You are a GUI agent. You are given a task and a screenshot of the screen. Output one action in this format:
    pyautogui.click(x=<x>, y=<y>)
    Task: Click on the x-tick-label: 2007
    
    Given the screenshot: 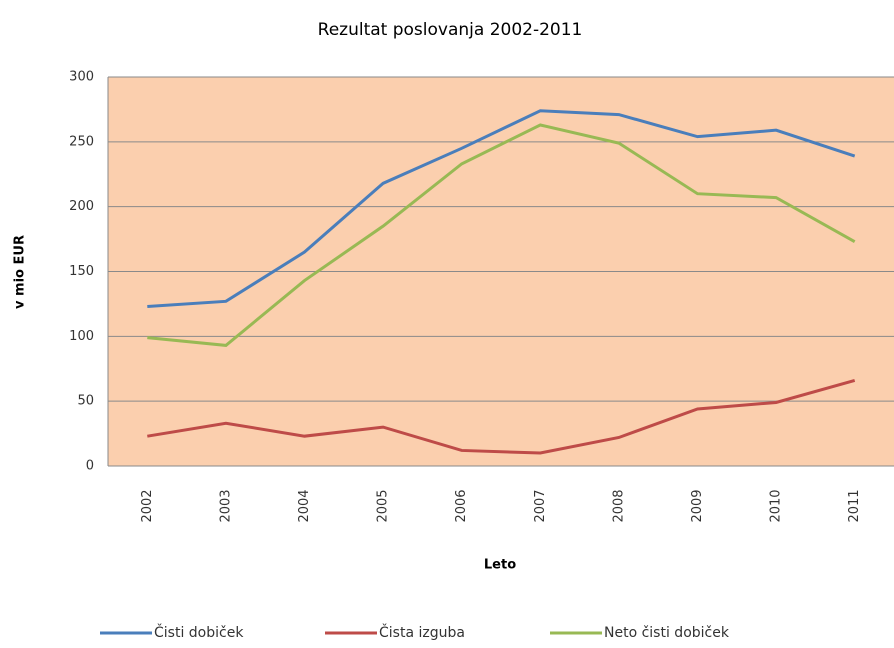 What is the action you would take?
    pyautogui.click(x=540, y=505)
    